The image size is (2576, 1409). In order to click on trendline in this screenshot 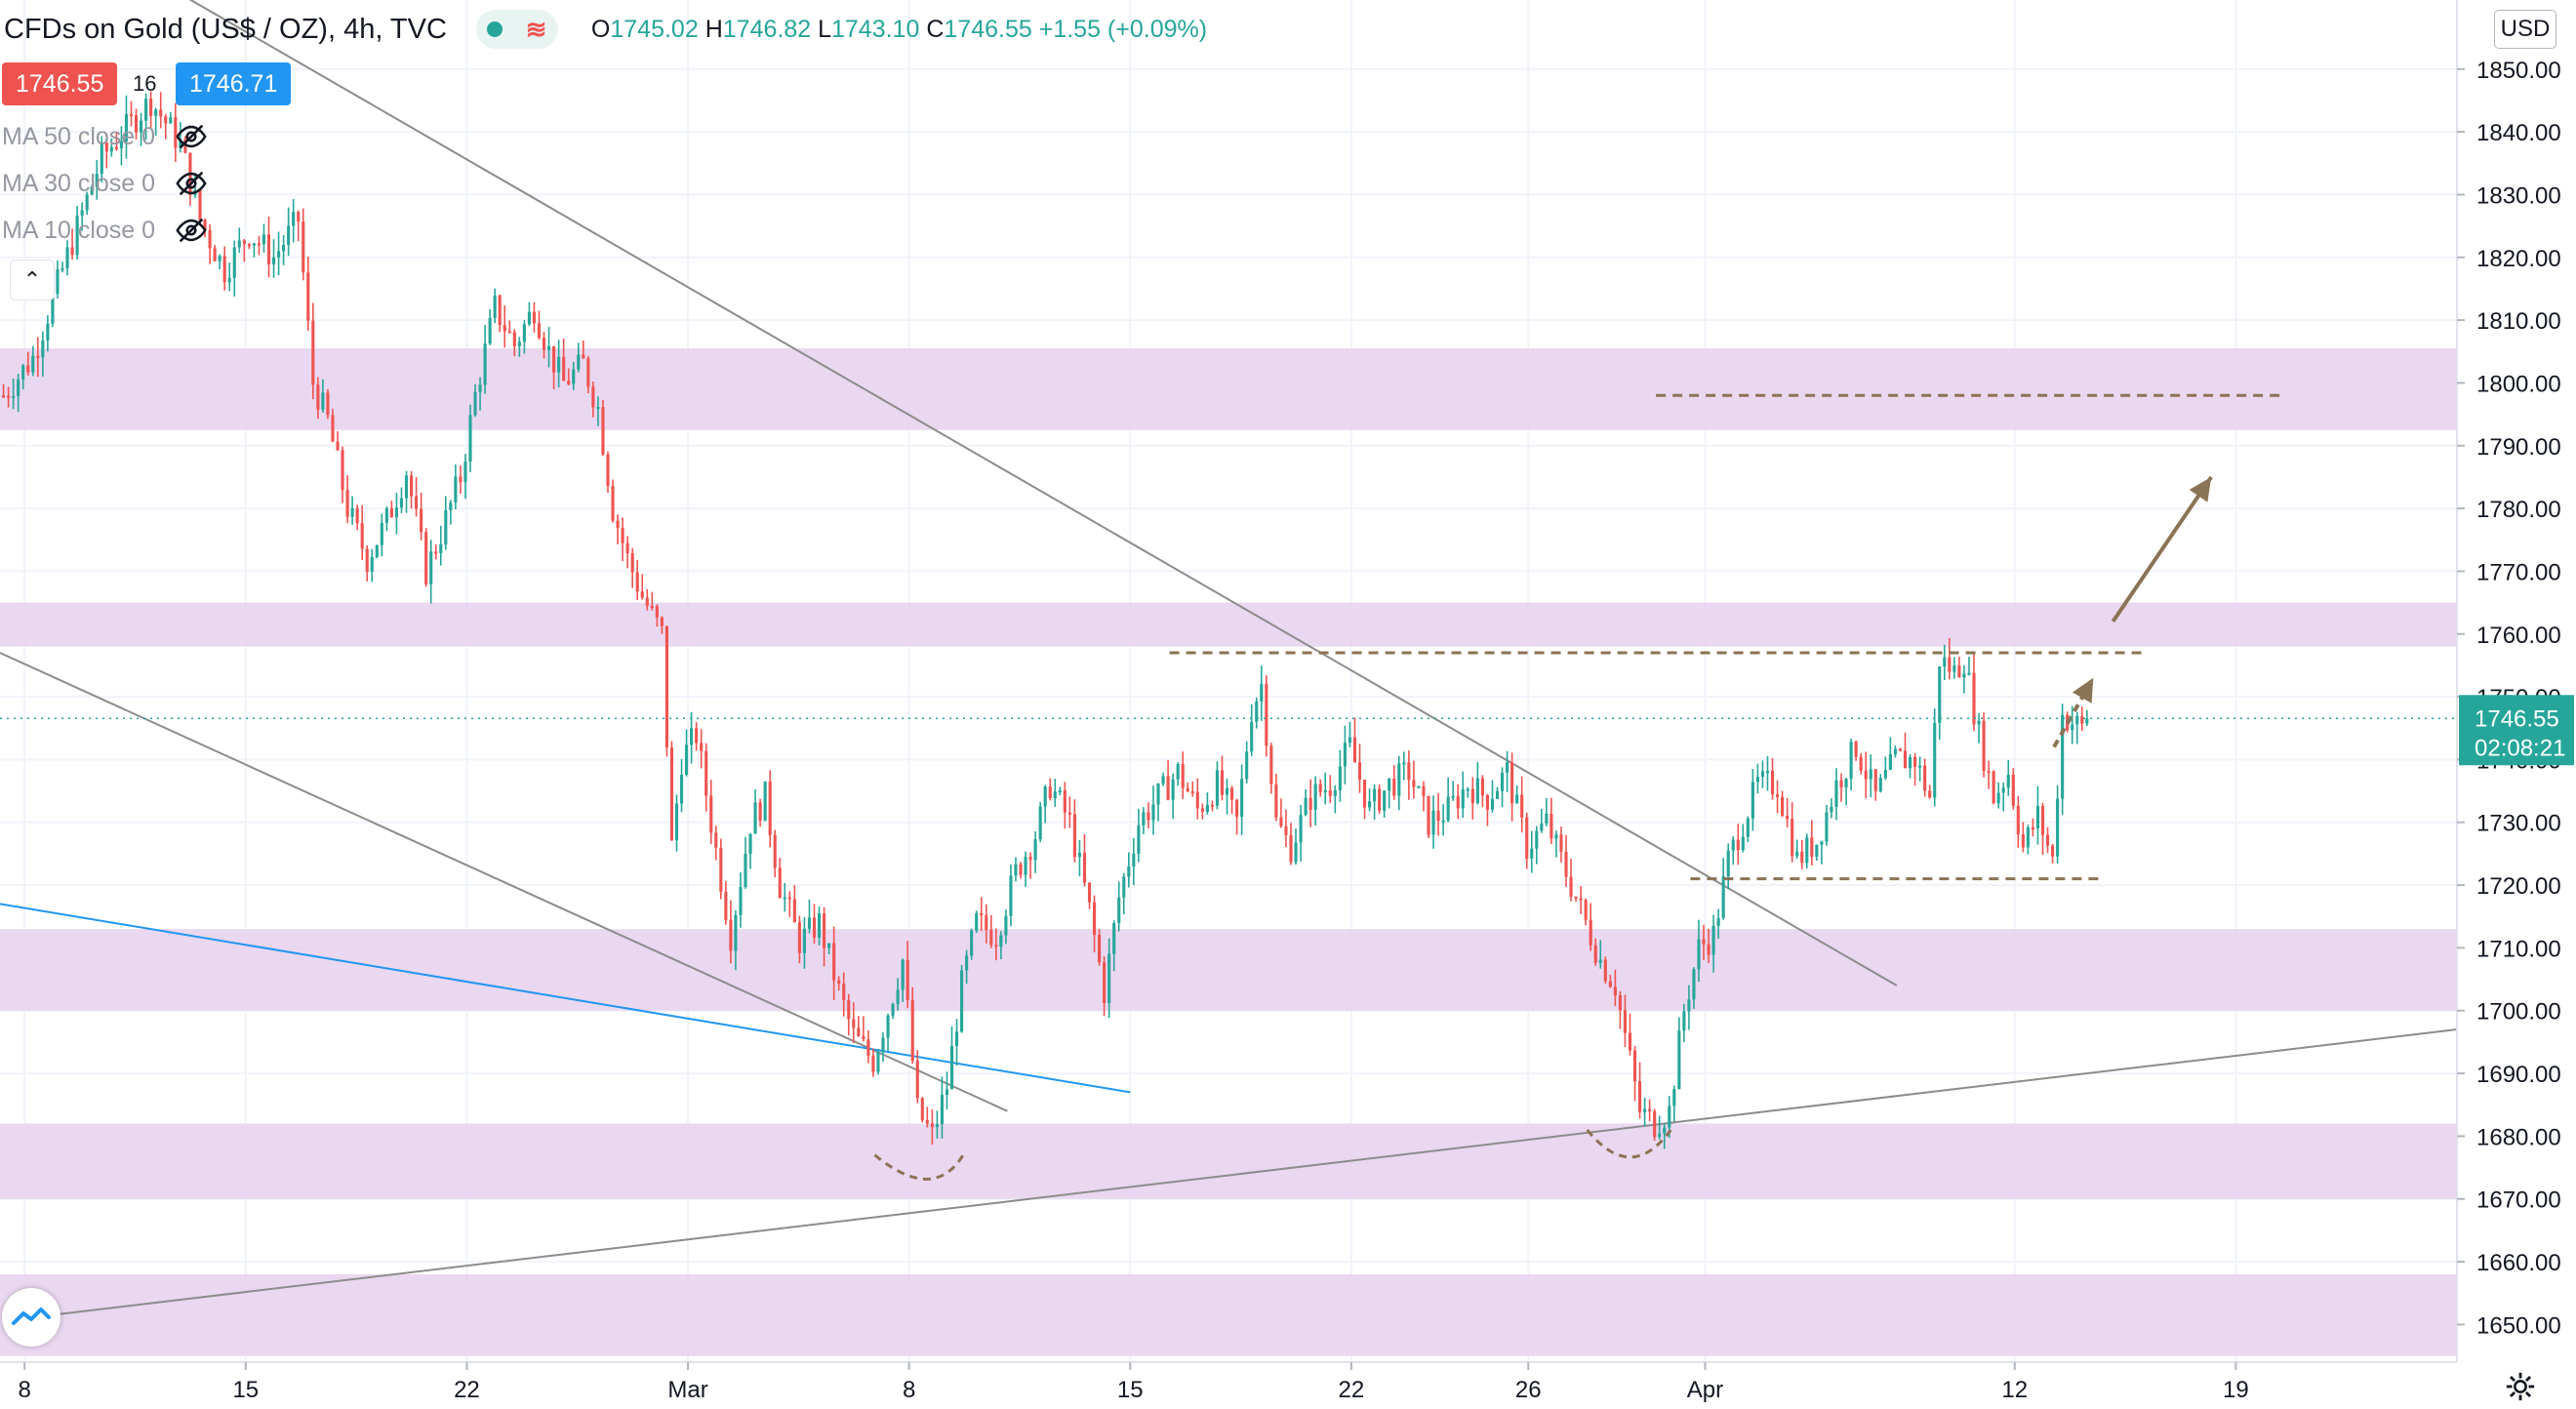, I will do `click(504, 882)`.